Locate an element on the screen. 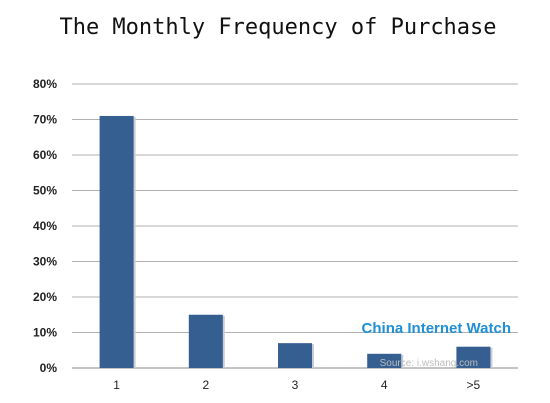 Image resolution: width=550 pixels, height=403 pixels. y-axis-tick-labels: 0% 10% 20% 30% 40% 50% 60% 70% 80% is located at coordinates (45, 226).